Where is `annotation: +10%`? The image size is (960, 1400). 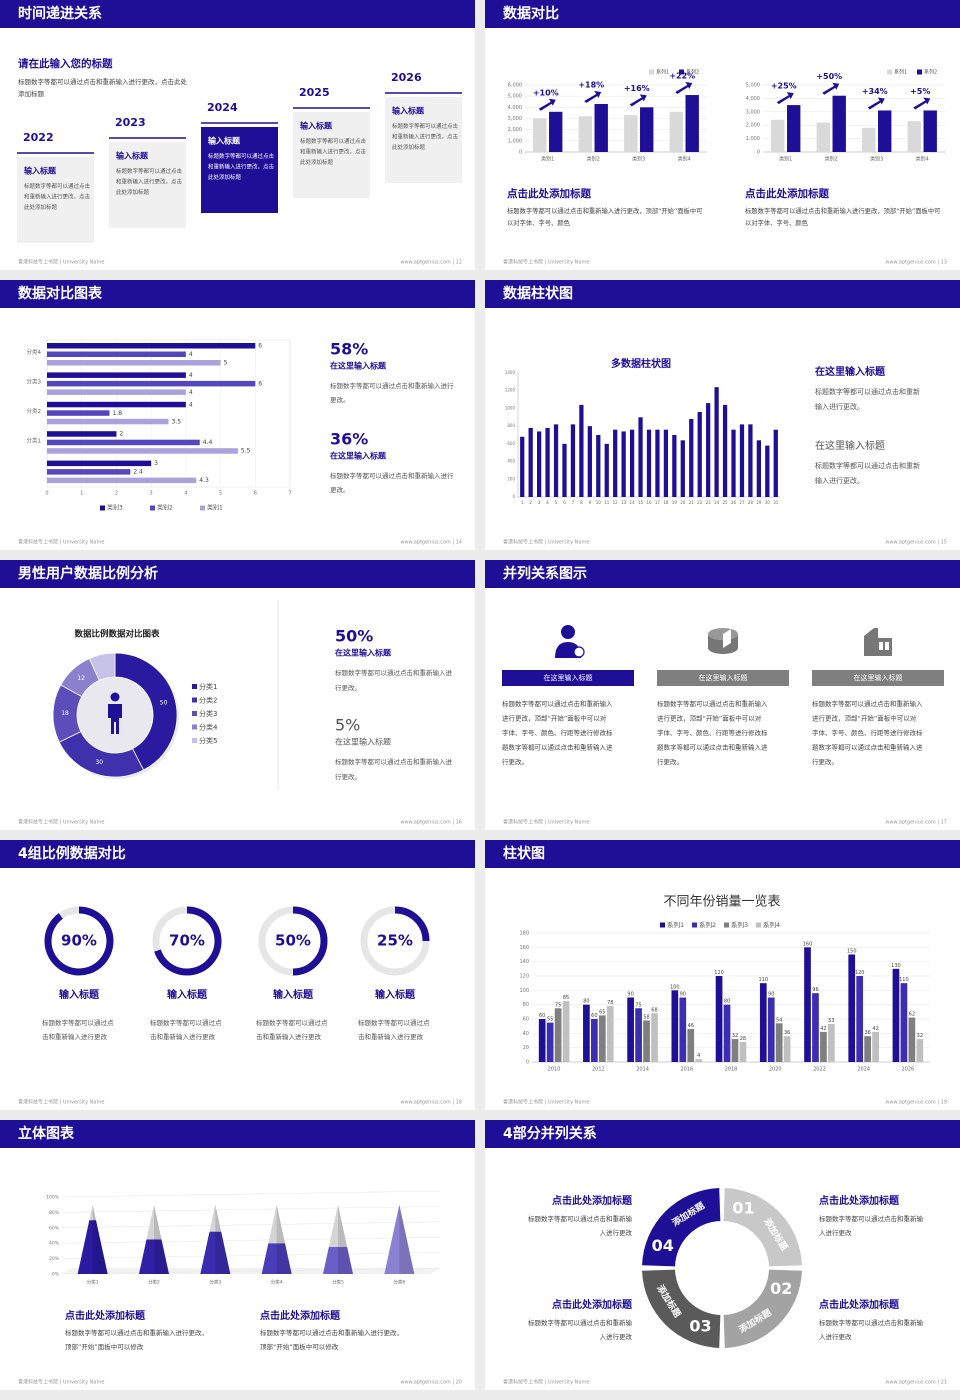
annotation: +10% is located at coordinates (546, 92).